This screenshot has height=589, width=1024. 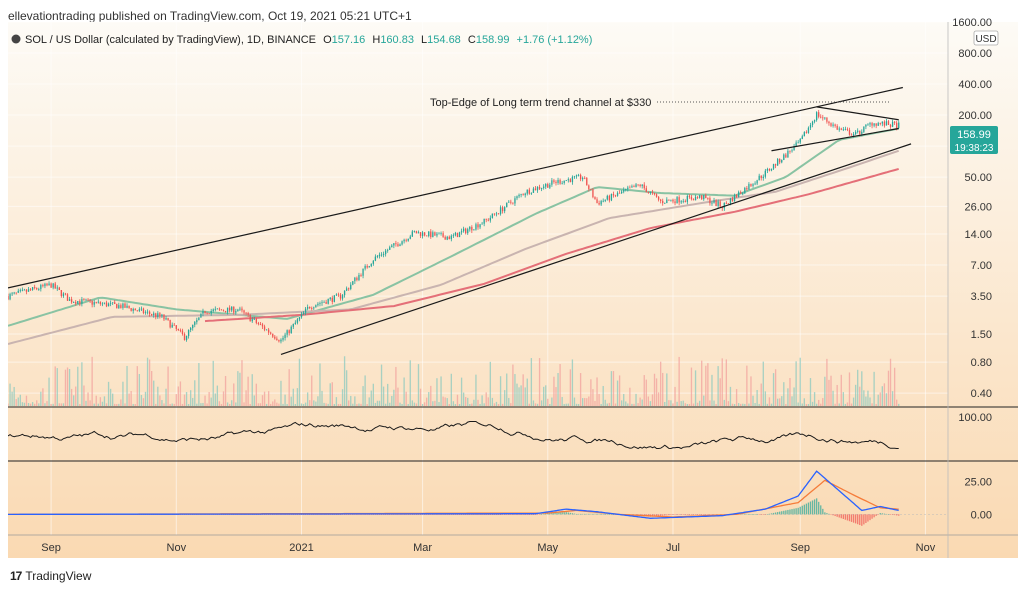 I want to click on price-tick-label: 800.00, so click(x=975, y=54).